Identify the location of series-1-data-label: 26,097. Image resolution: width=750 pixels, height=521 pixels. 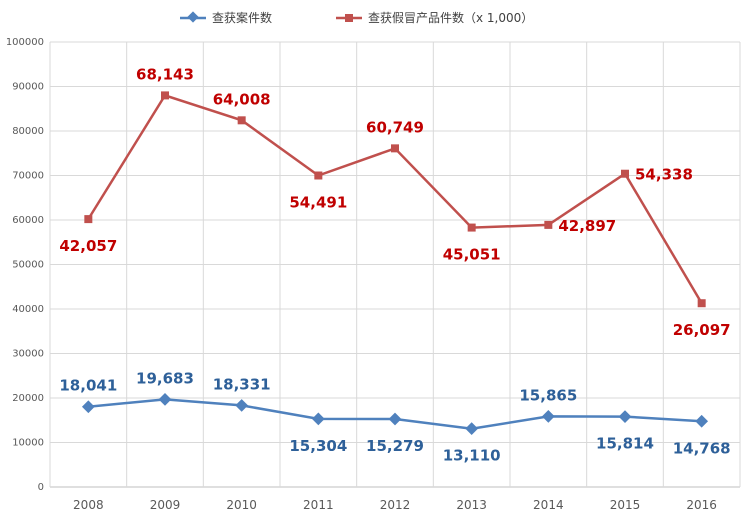
(702, 330).